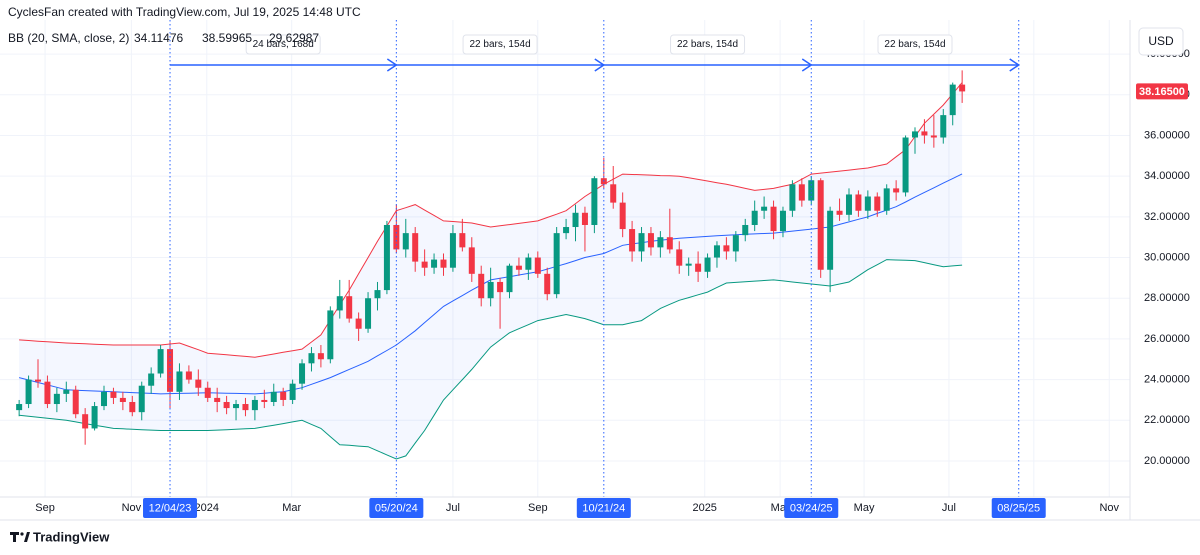 This screenshot has width=1200, height=555. I want to click on x-tick-label: Sep, so click(45, 508).